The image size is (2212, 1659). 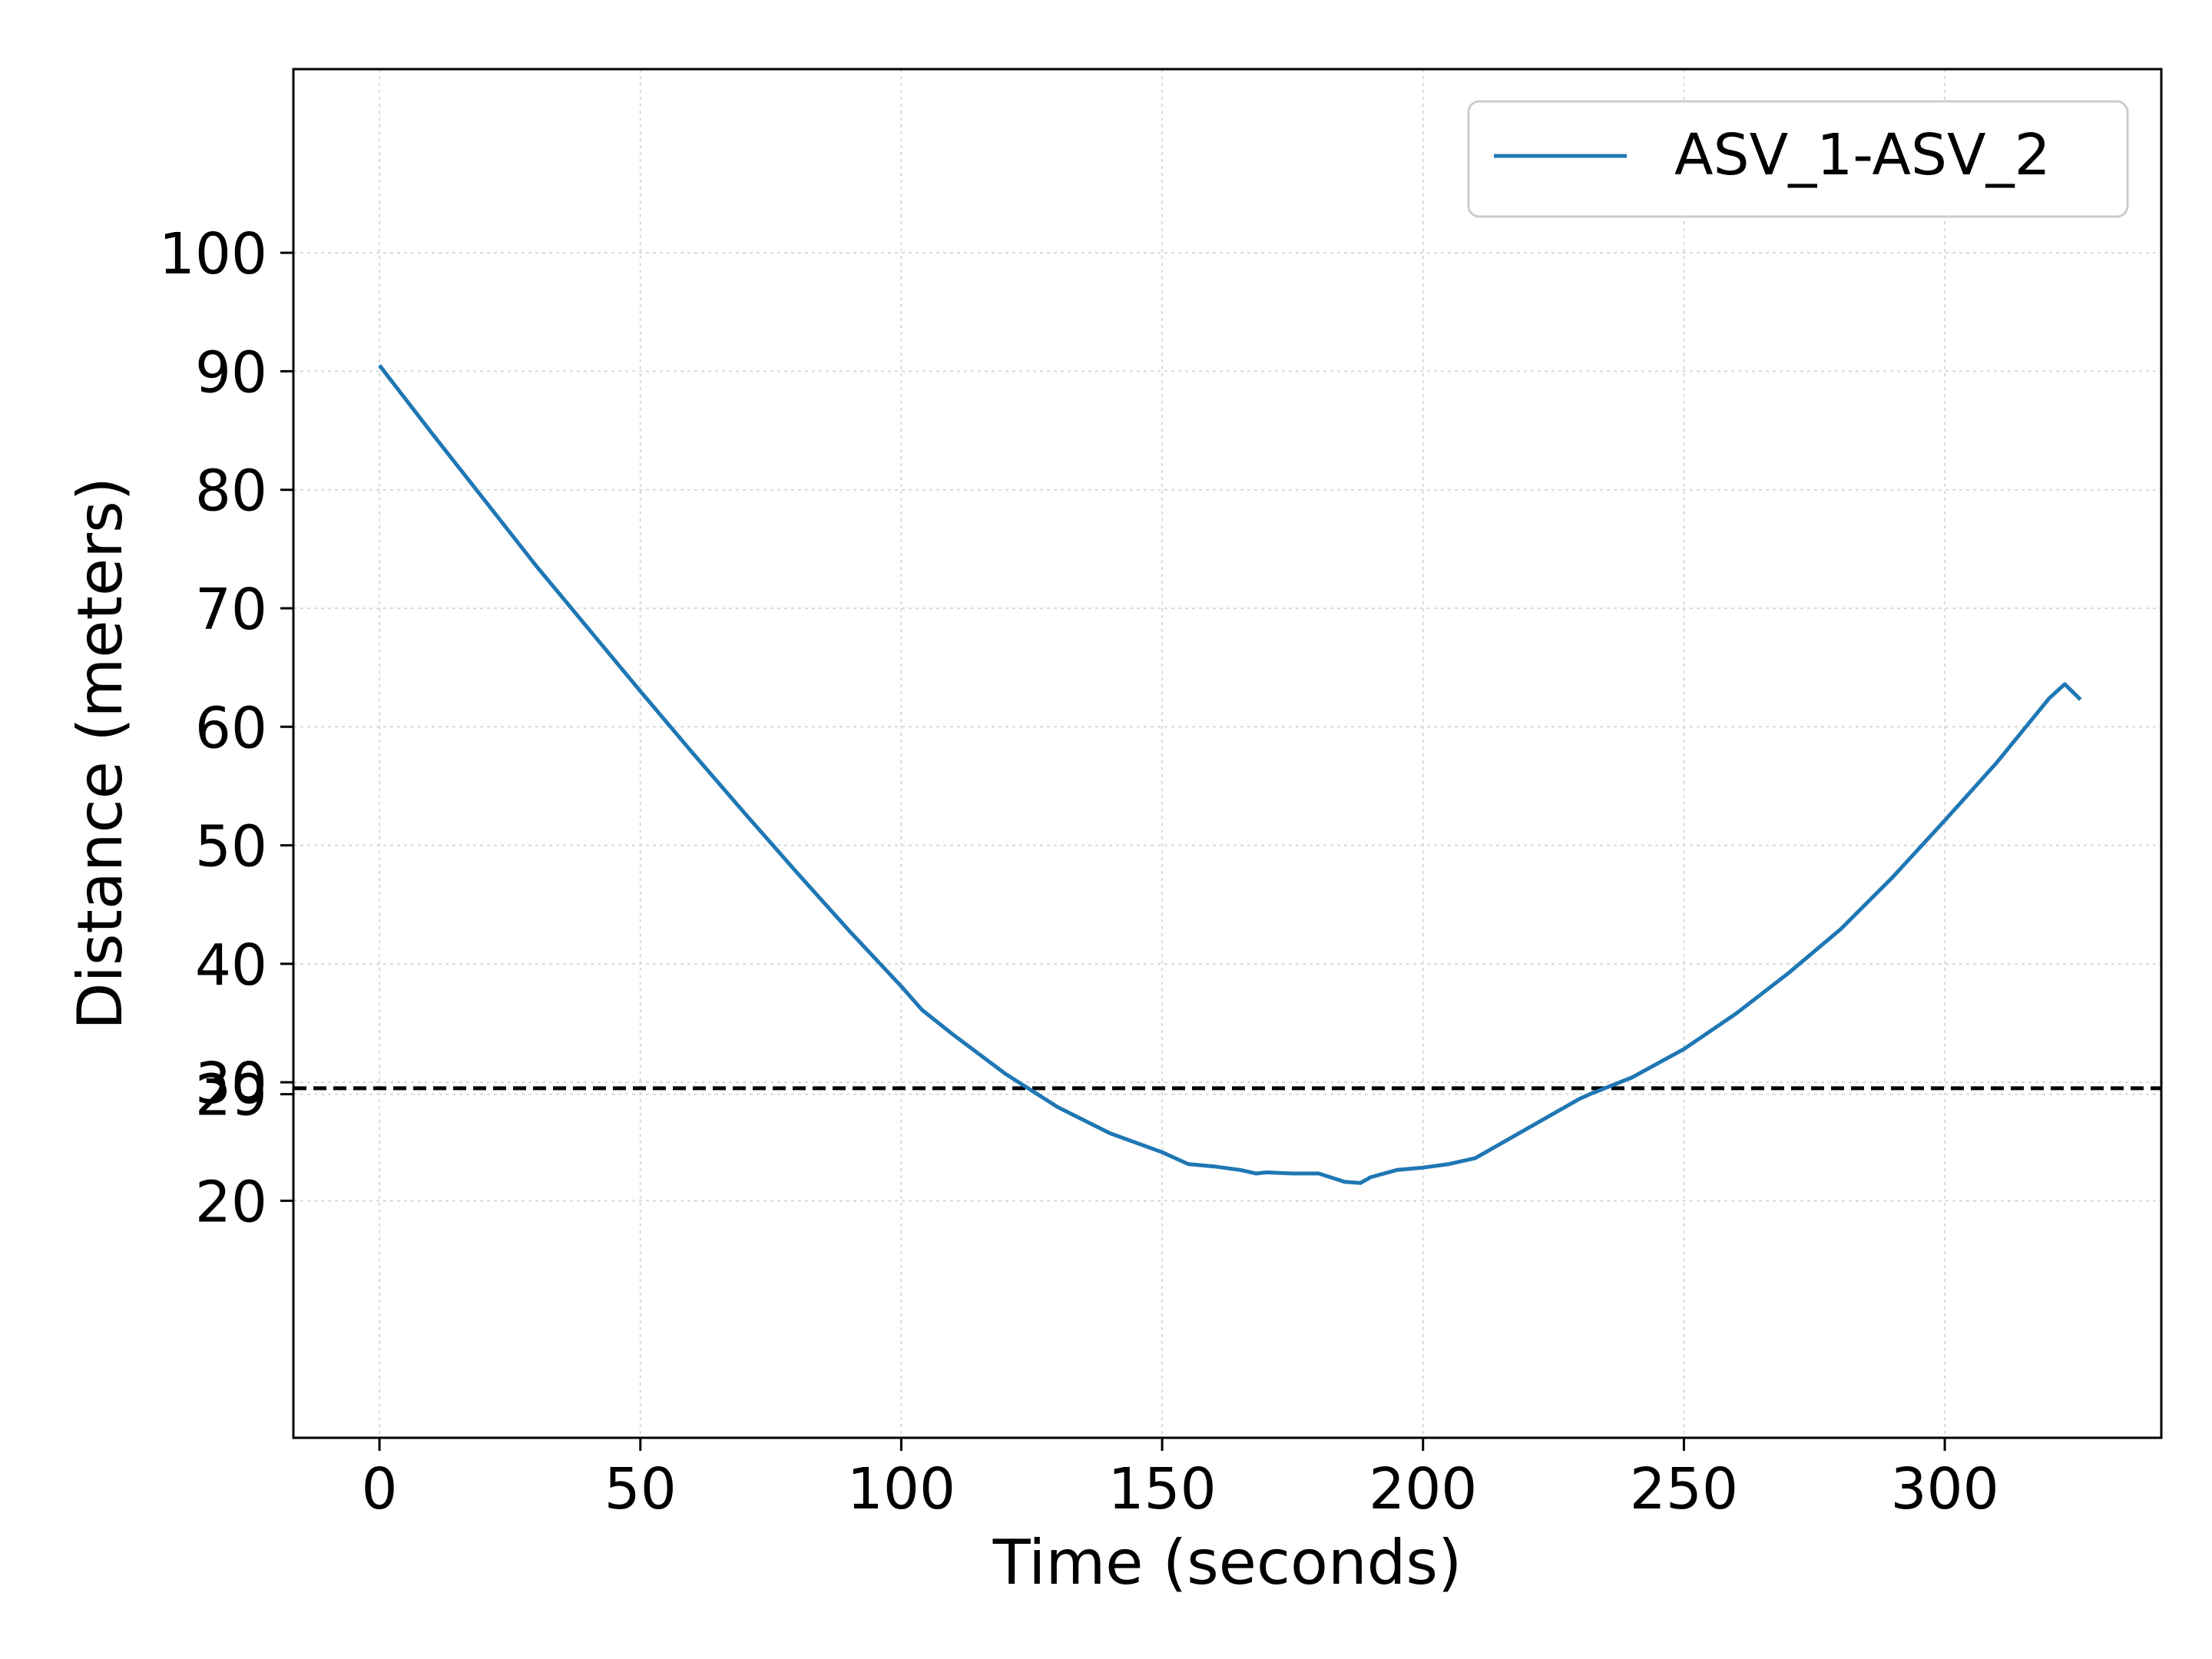 I want to click on x-tick-label: 0, so click(x=380, y=1489).